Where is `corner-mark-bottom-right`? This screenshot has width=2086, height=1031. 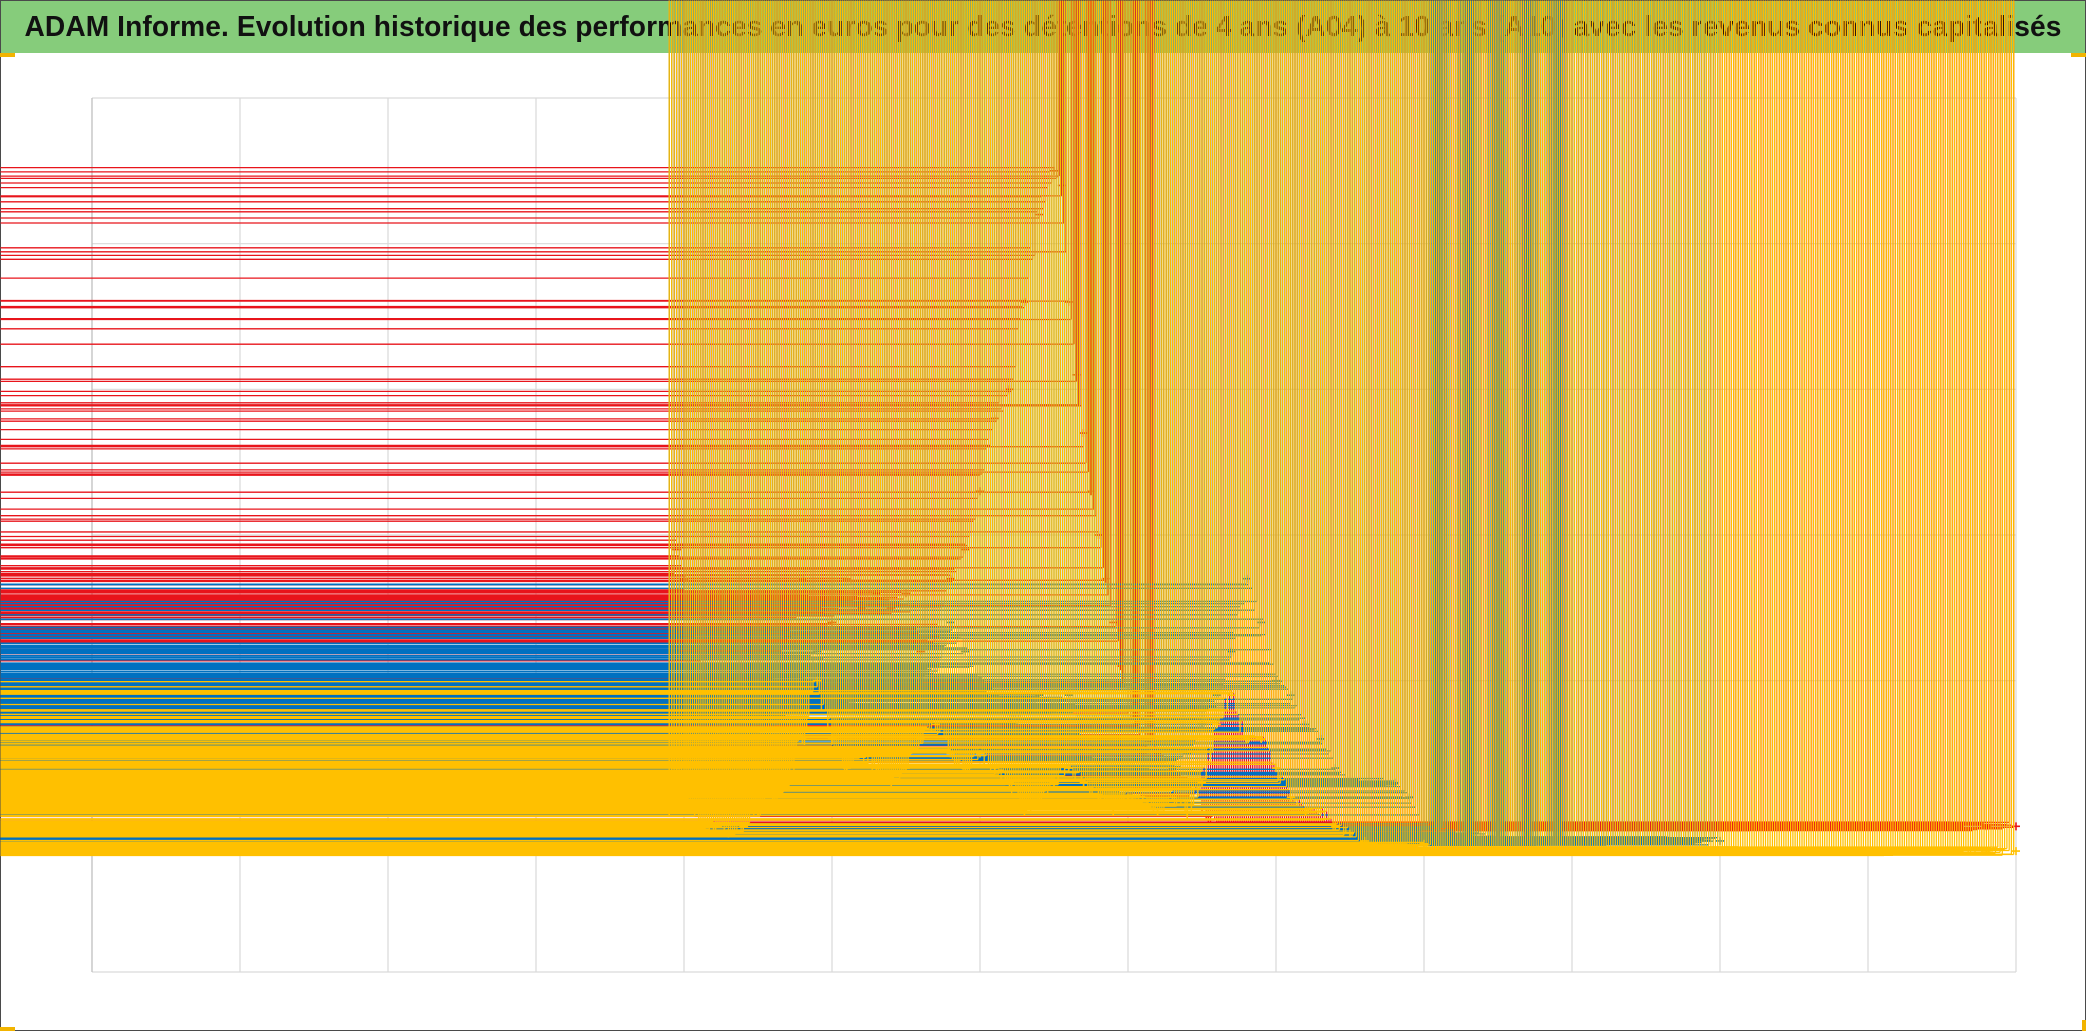
corner-mark-bottom-right is located at coordinates (2084, 1025).